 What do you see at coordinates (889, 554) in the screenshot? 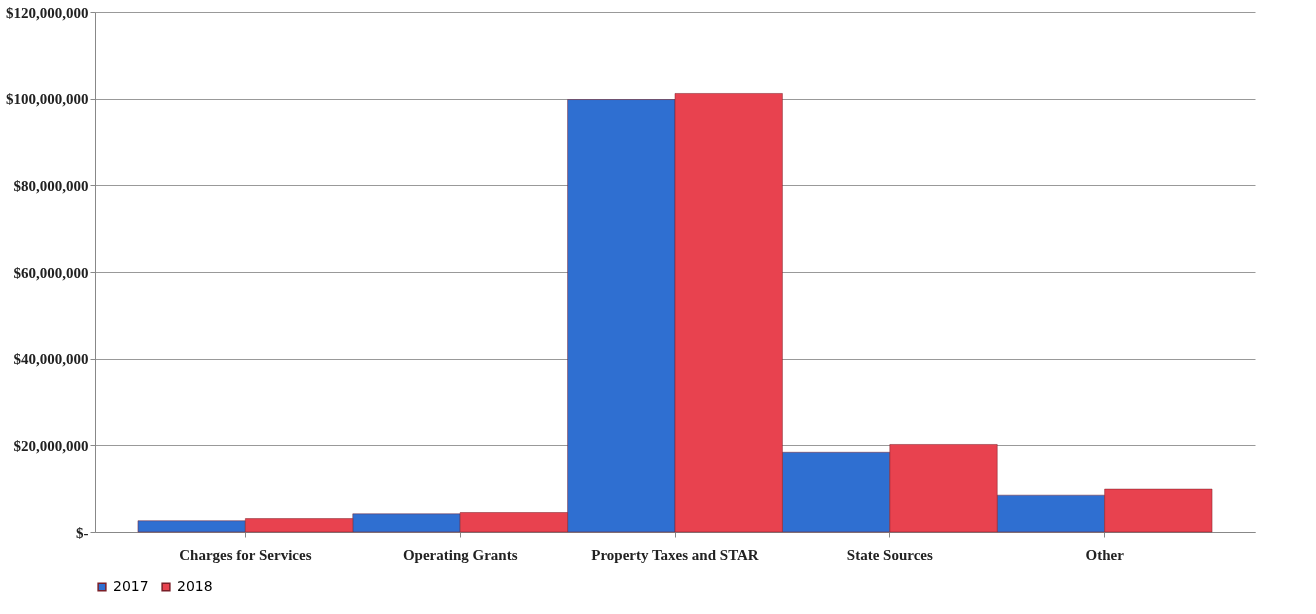
I see `x-tick-label: State Sources` at bounding box center [889, 554].